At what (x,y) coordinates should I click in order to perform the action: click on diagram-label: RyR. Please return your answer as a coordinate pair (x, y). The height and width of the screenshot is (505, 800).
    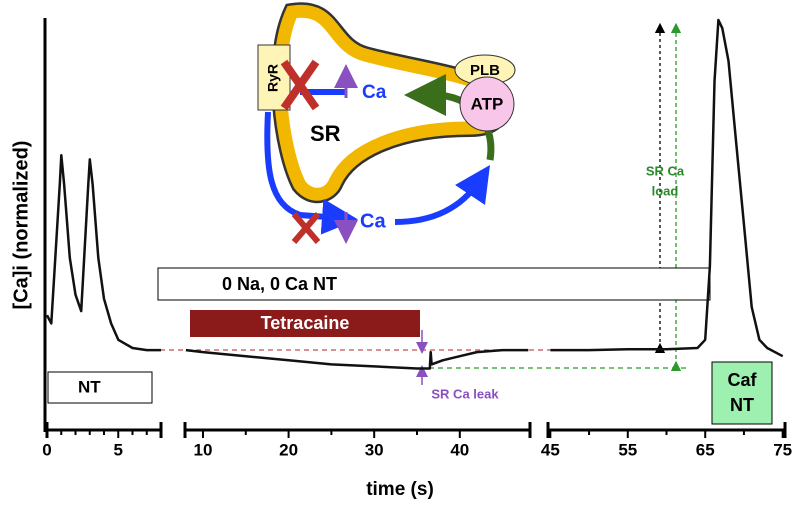
    Looking at the image, I should click on (273, 78).